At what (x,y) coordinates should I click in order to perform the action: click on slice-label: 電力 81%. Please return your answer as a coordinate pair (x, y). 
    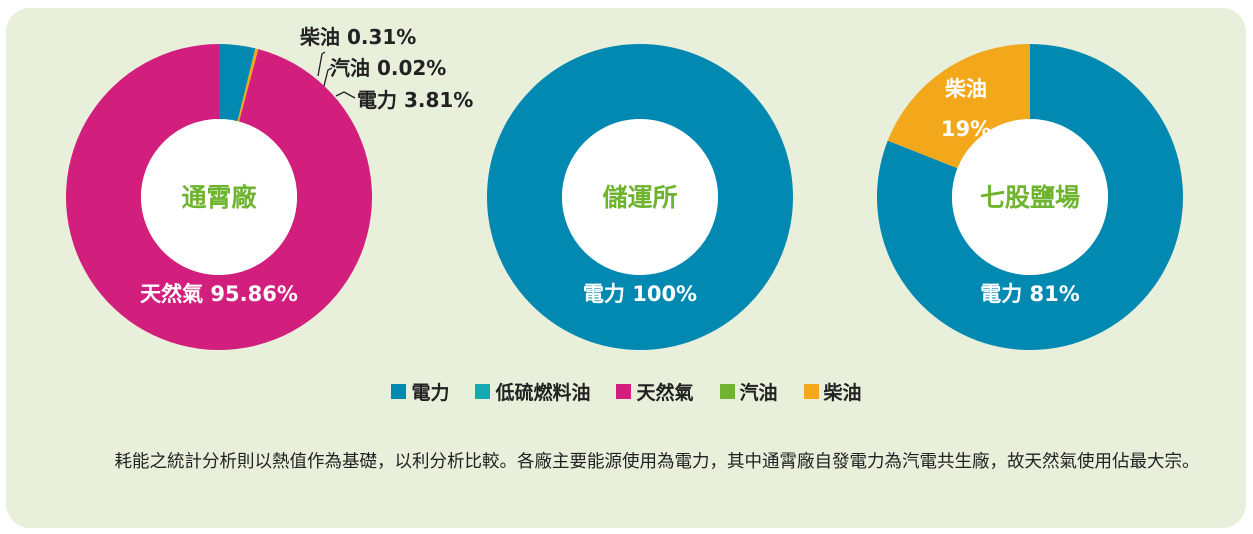
    Looking at the image, I should click on (1030, 294).